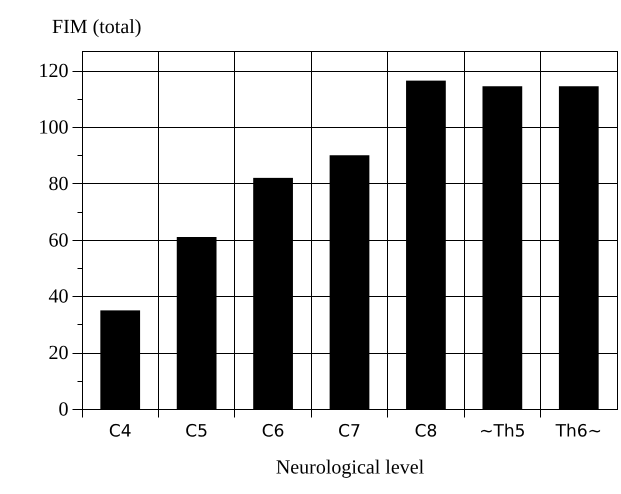 The image size is (621, 494). I want to click on x-tick-label: C6, so click(273, 432).